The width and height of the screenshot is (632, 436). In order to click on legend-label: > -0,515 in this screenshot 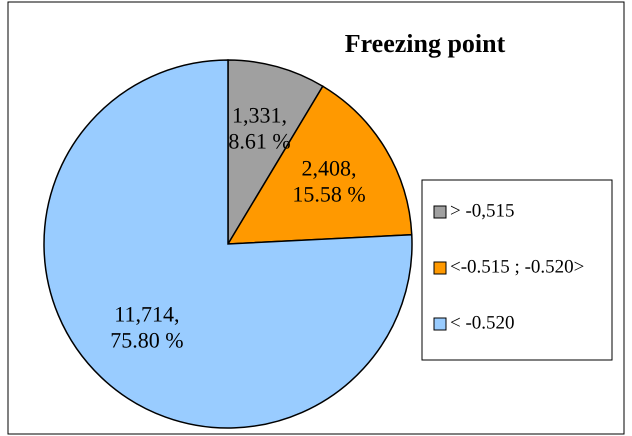, I will do `click(482, 211)`.